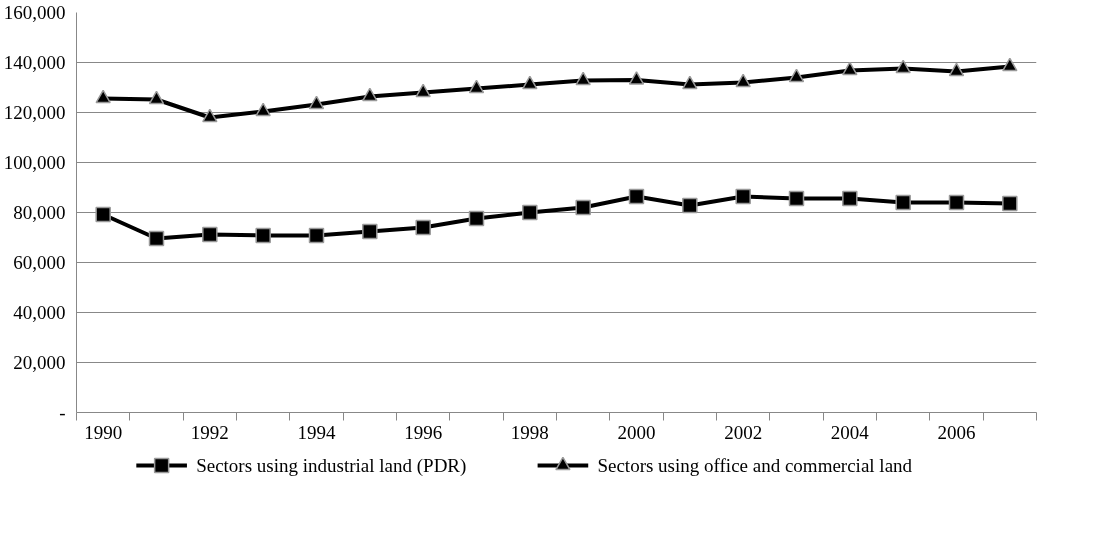 The image size is (1094, 542). I want to click on y-tick-label: 160,000, so click(34, 12).